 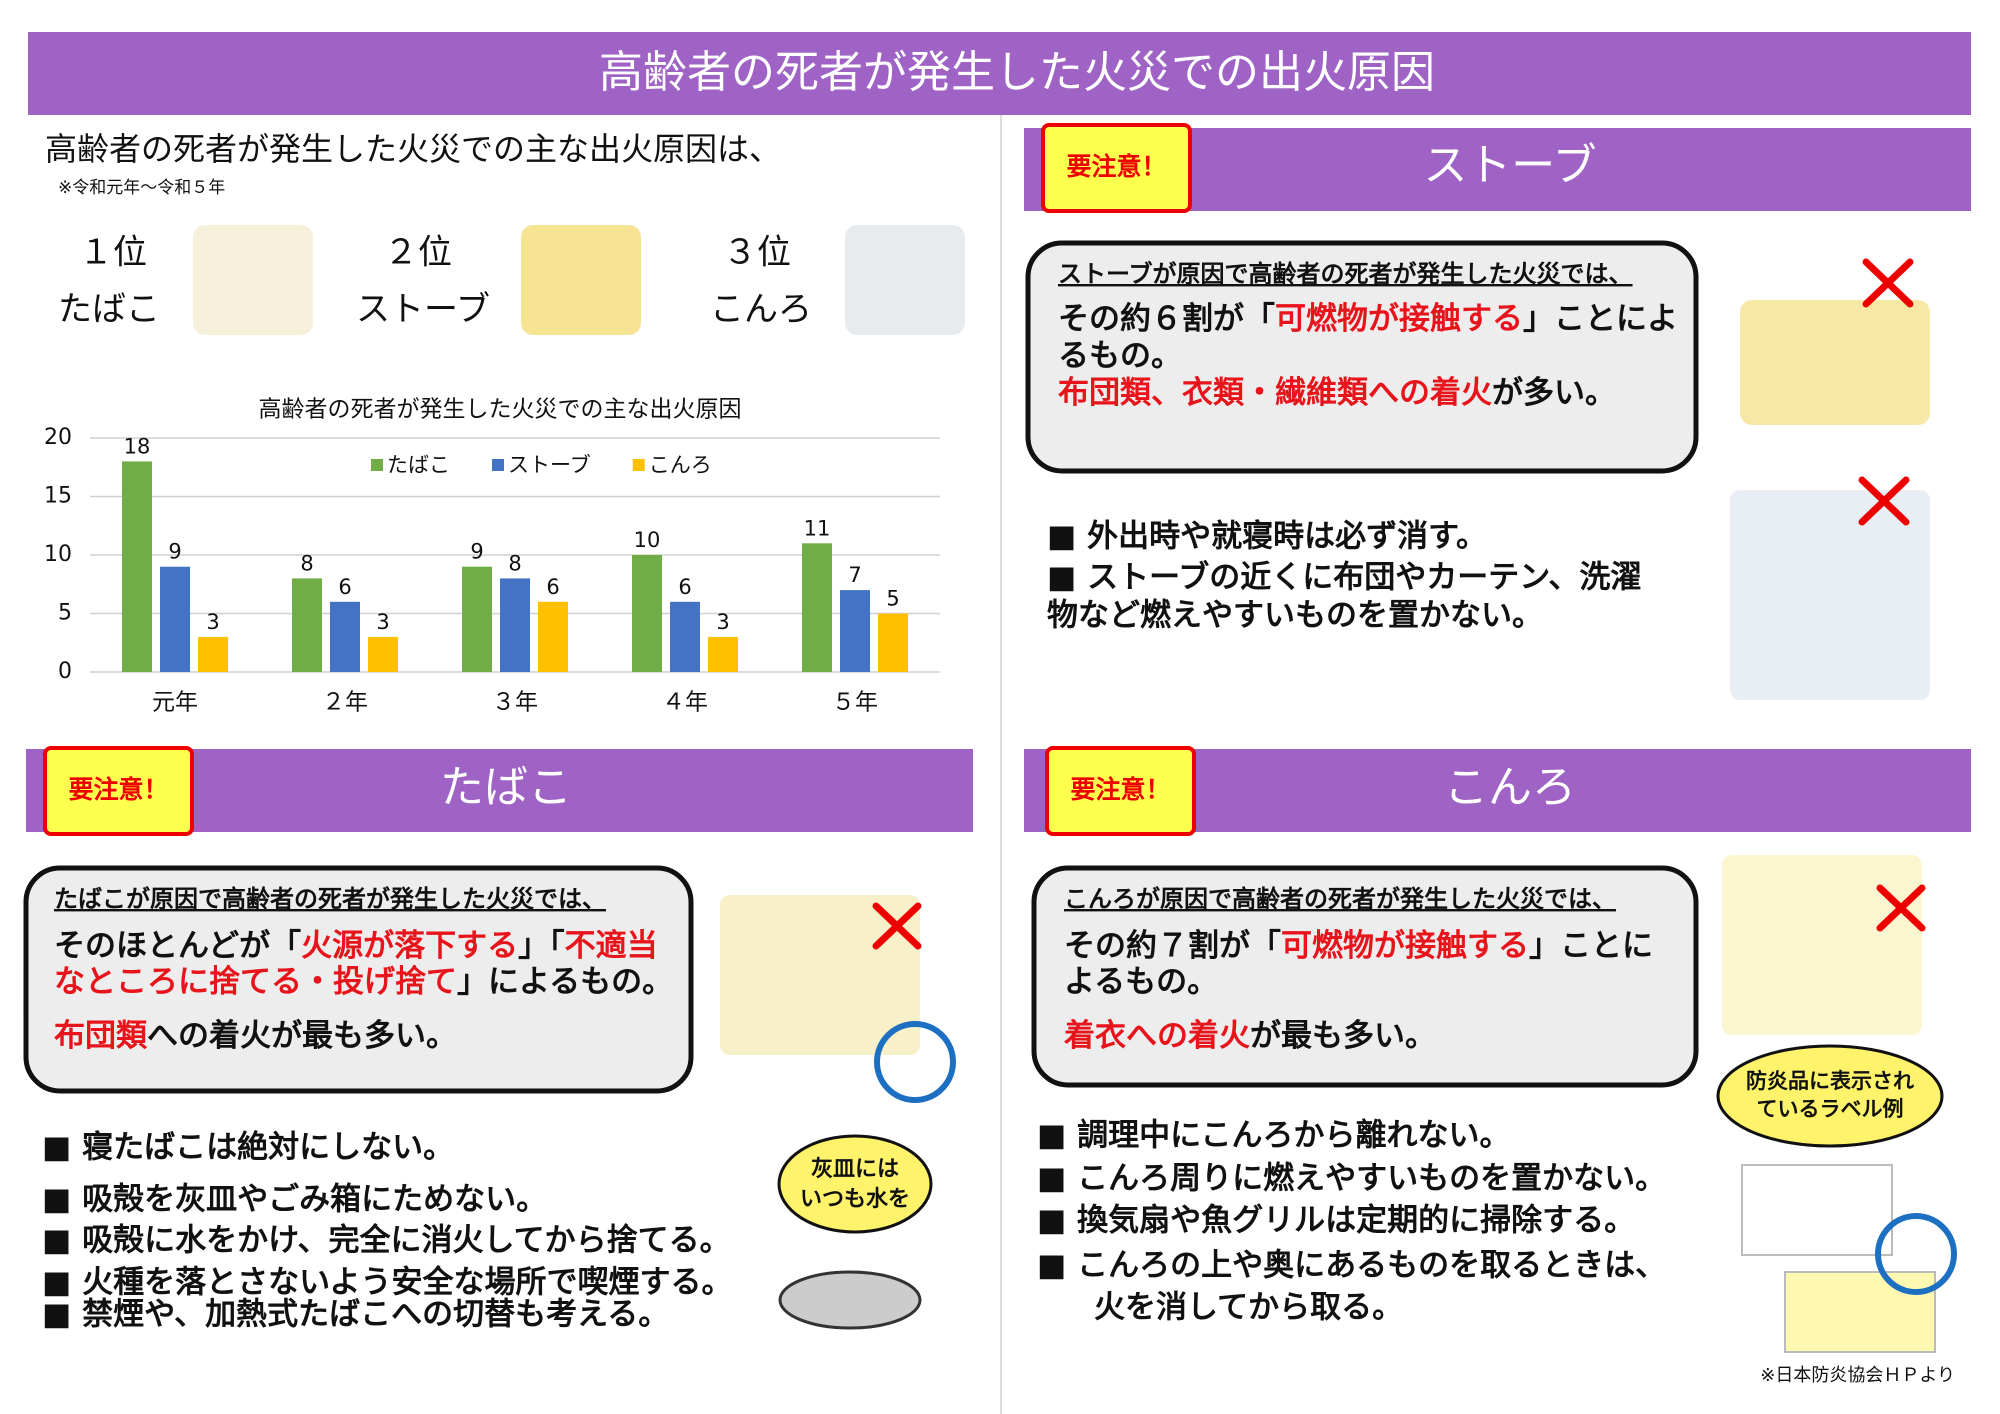 What do you see at coordinates (418, 253) in the screenshot?
I see `rank: ２位` at bounding box center [418, 253].